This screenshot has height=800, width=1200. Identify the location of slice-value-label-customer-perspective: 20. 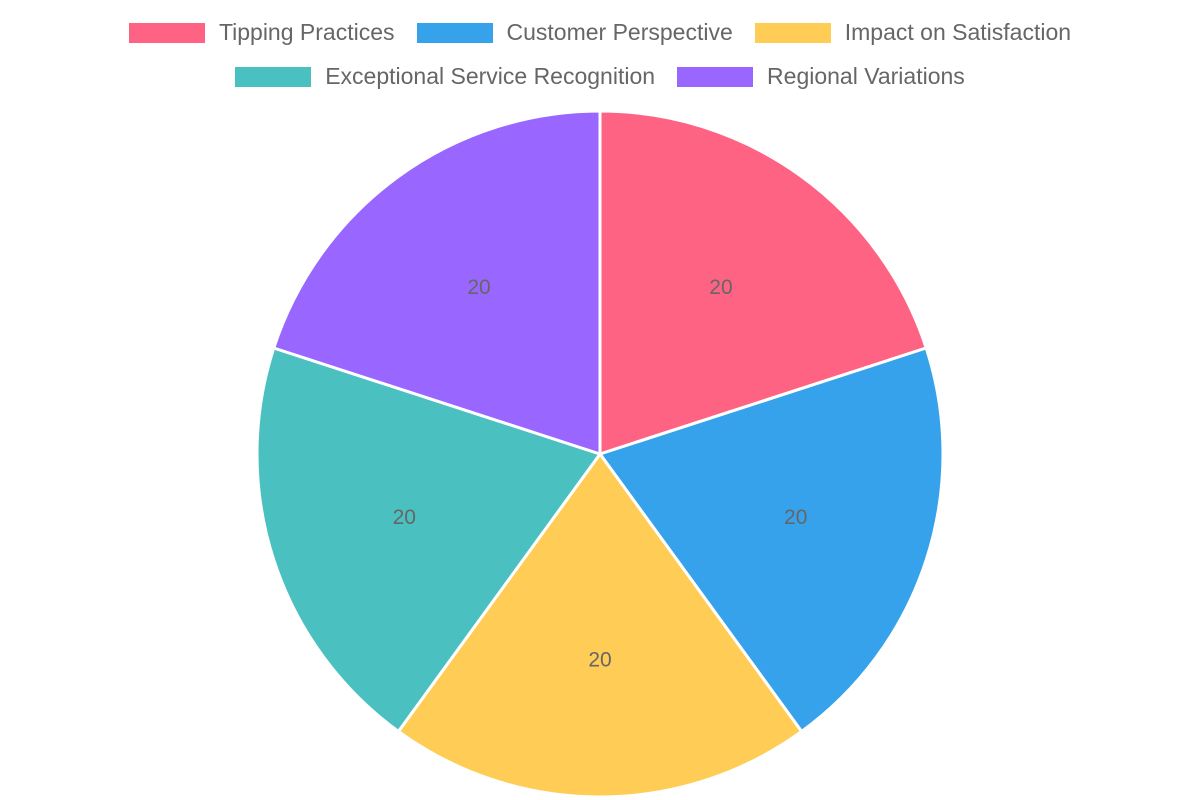
(795, 517).